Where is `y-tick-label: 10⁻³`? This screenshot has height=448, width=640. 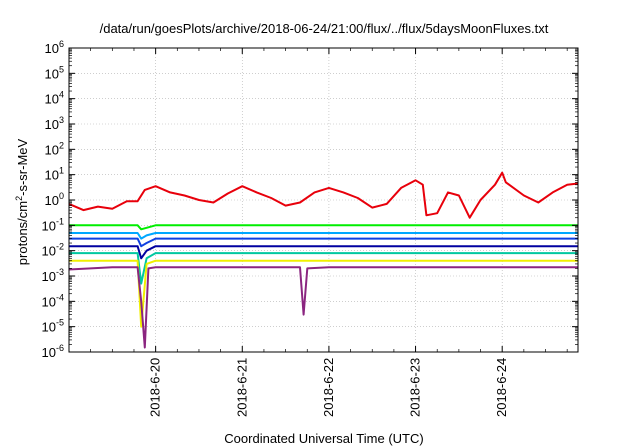
y-tick-label: 10⁻³ is located at coordinates (53, 275).